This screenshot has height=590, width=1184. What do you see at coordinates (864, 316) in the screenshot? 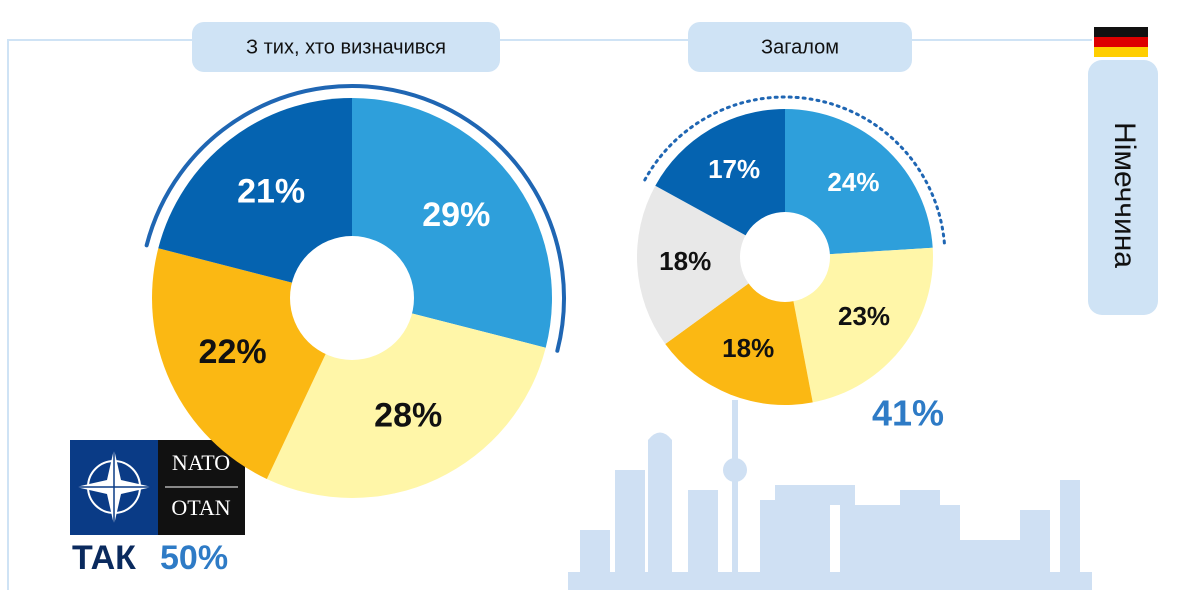
I see `slice-label: 23%` at bounding box center [864, 316].